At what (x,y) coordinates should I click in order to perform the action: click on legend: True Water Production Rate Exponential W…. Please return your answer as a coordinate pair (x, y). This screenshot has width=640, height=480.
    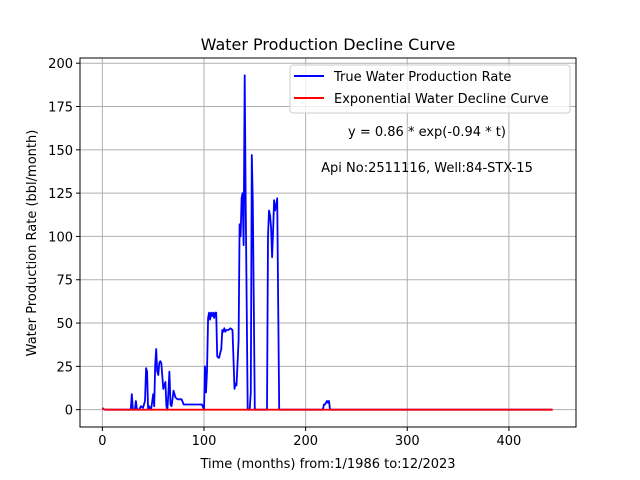
    Looking at the image, I should click on (430, 89).